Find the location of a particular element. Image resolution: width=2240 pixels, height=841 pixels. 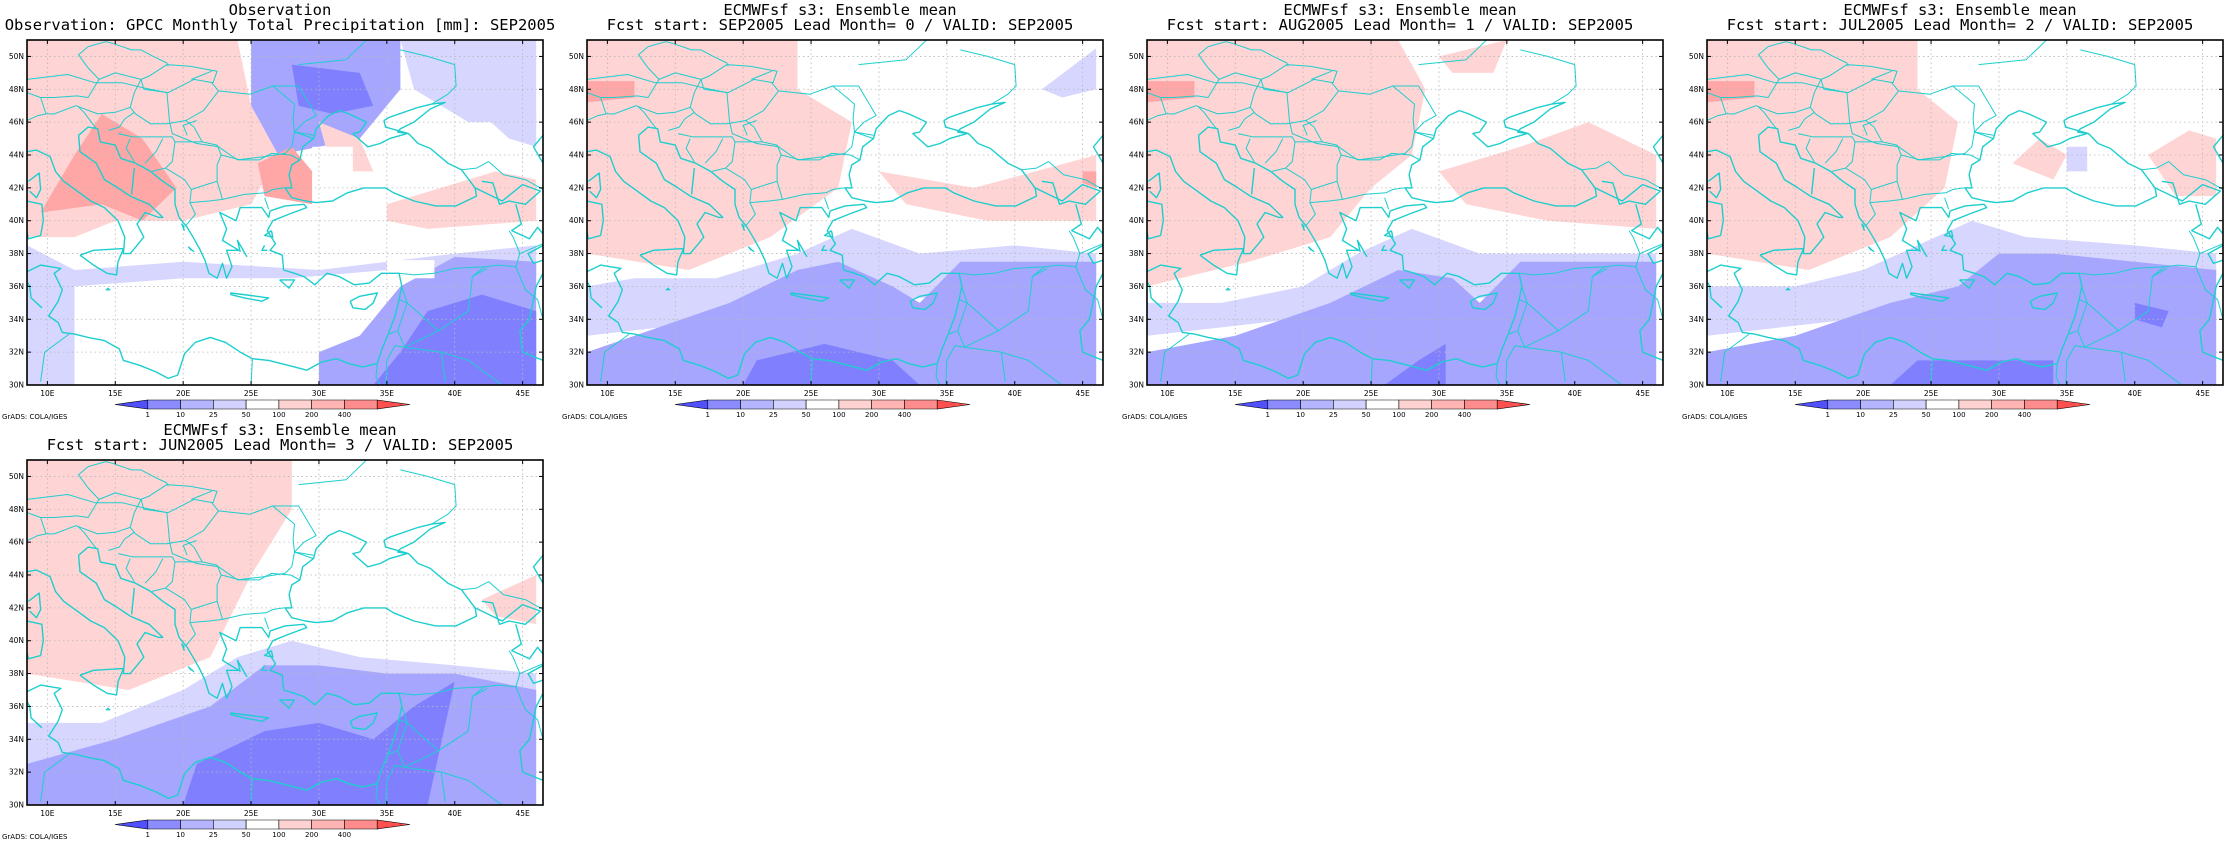

lon-tick-label: 30E is located at coordinates (1999, 393).